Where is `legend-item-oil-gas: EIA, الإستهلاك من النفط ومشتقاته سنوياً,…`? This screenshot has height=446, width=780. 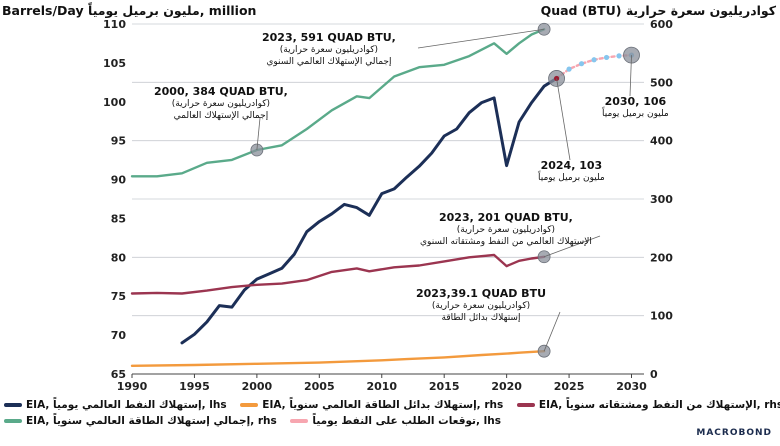
legend-item-oil-gas: EIA, الإستهلاك من النفط ومشتقاته سنوياً,… is located at coordinates (648, 405).